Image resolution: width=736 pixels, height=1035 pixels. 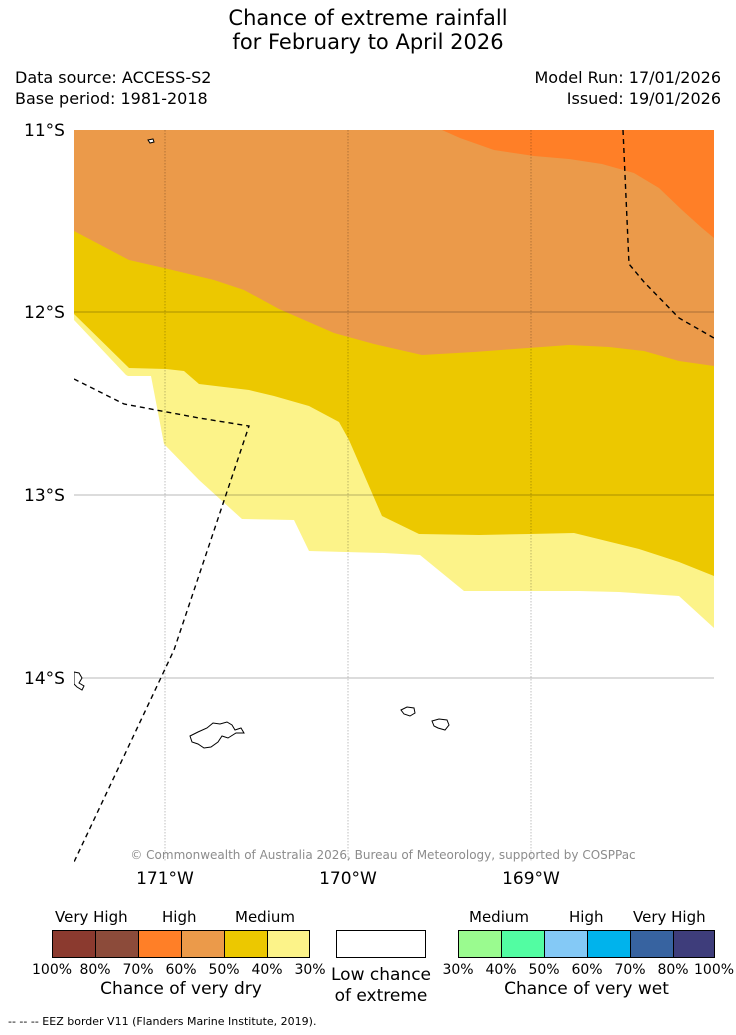 I want to click on wet-legend-caption: Chance of very wet, so click(x=586, y=989).